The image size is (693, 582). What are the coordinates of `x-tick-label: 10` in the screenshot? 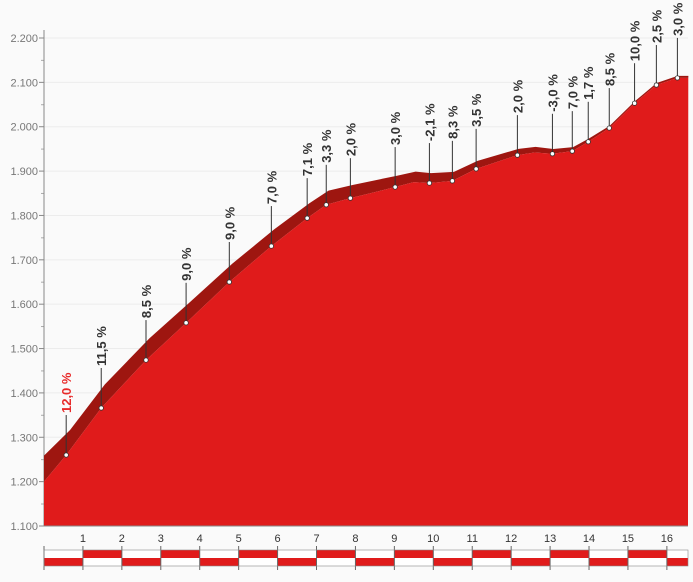 It's located at (433, 539).